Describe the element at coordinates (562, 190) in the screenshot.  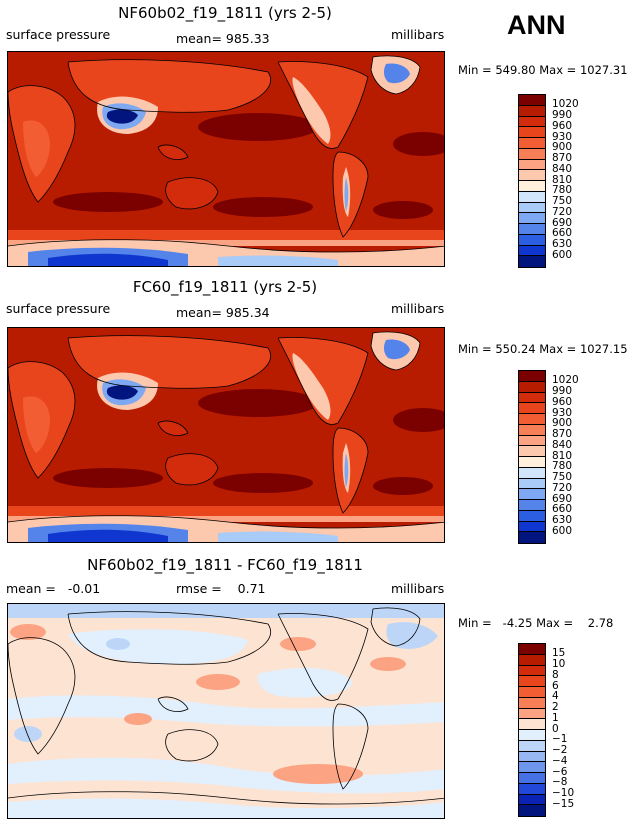
I see `panel1-colorbar-label: 780` at that location.